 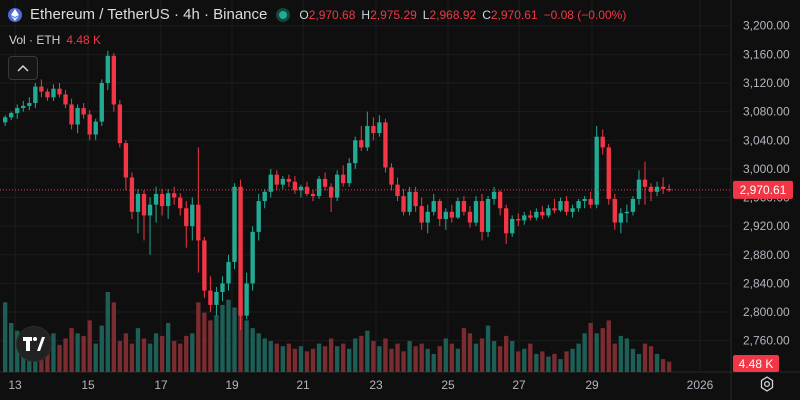 I want to click on tradingview-logo, so click(x=34, y=344).